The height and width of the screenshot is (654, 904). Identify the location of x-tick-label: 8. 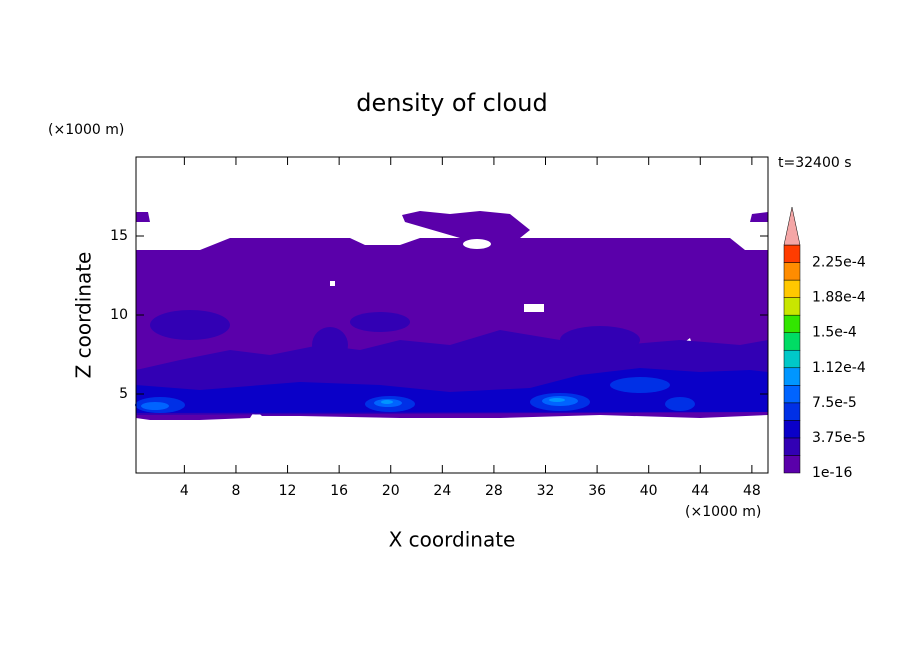
(235, 491).